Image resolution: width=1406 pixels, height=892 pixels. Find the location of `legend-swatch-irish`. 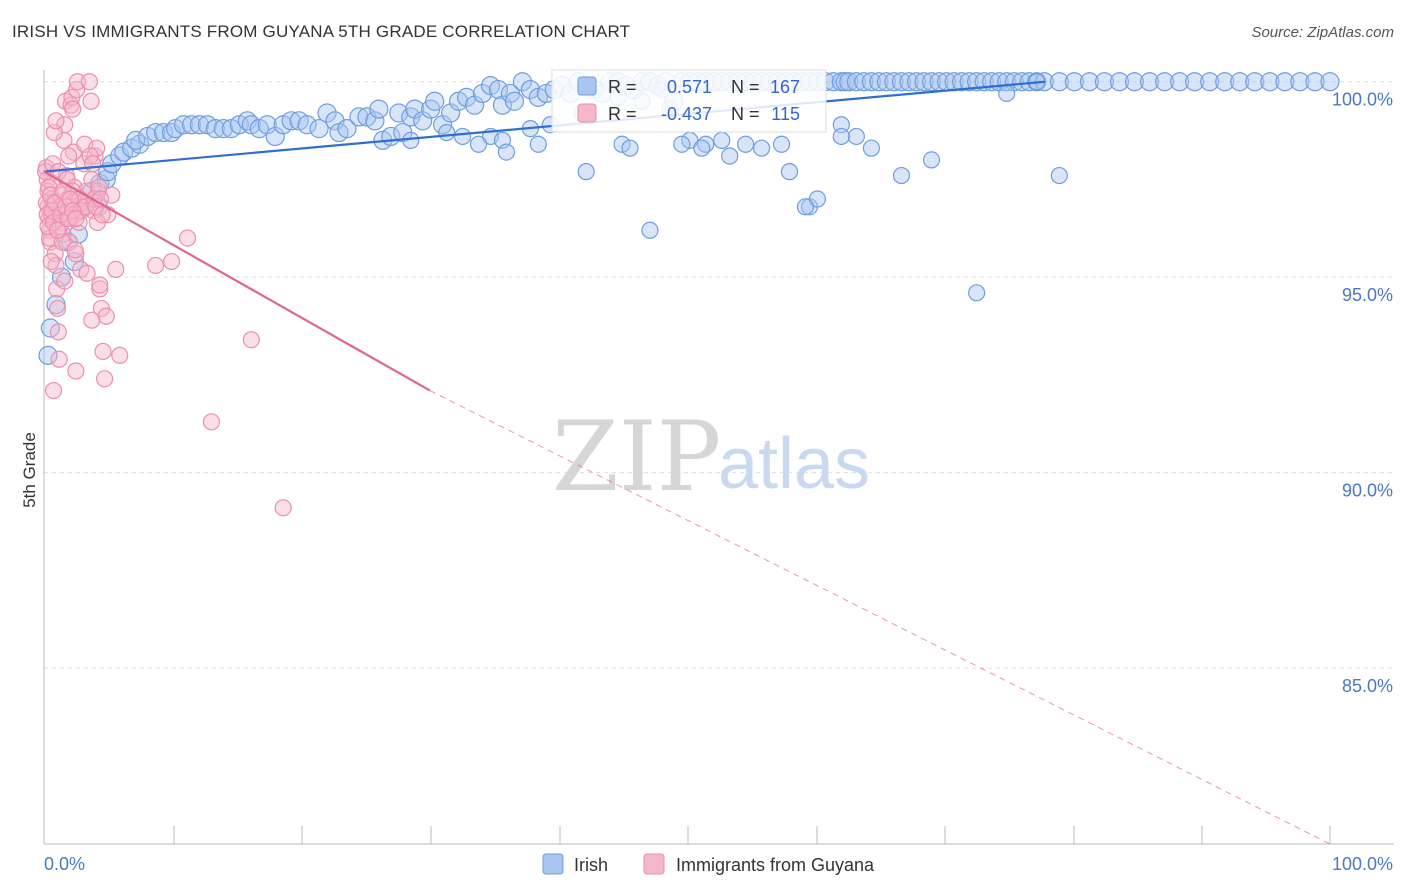

legend-swatch-irish is located at coordinates (553, 864).